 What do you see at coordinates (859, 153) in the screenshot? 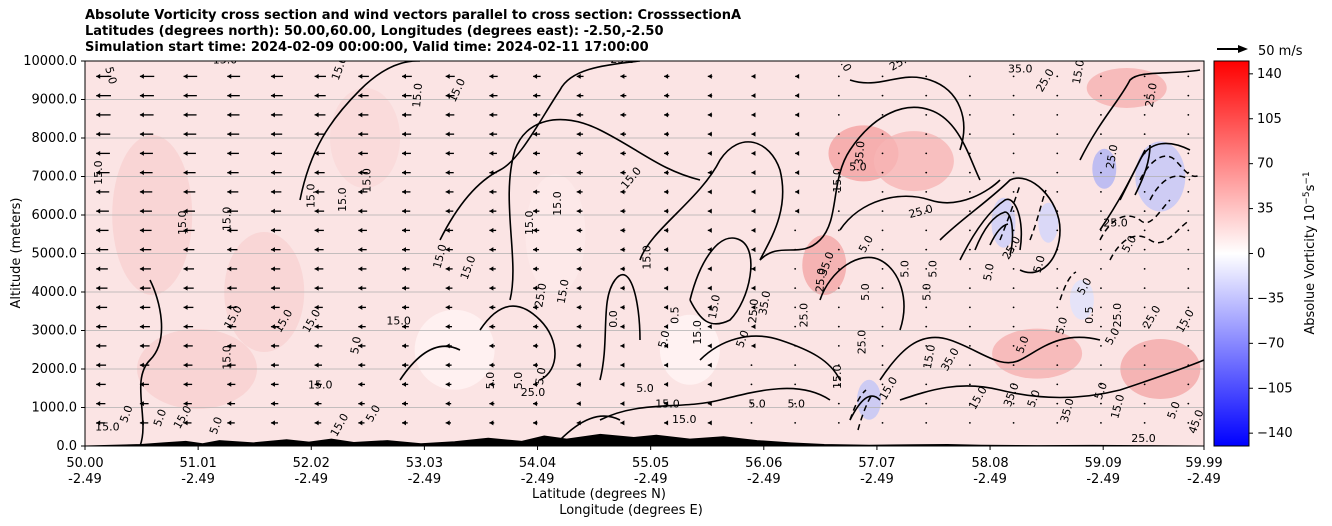
I see `contour-label: 35.0` at bounding box center [859, 153].